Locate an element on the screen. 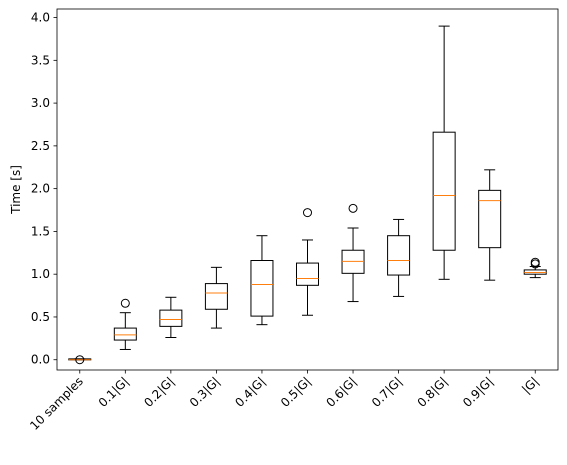  box-10 samples is located at coordinates (80, 360).